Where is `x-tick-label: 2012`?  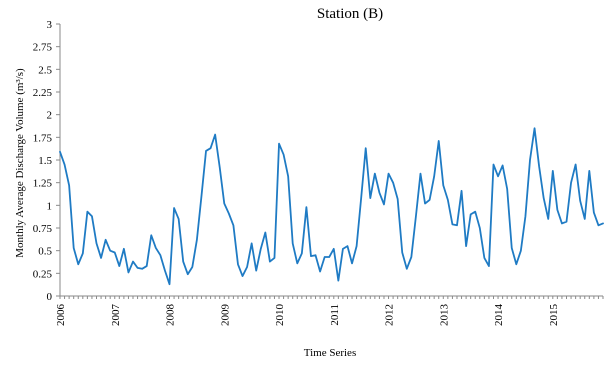
x-tick-label: 2012 is located at coordinates (390, 315).